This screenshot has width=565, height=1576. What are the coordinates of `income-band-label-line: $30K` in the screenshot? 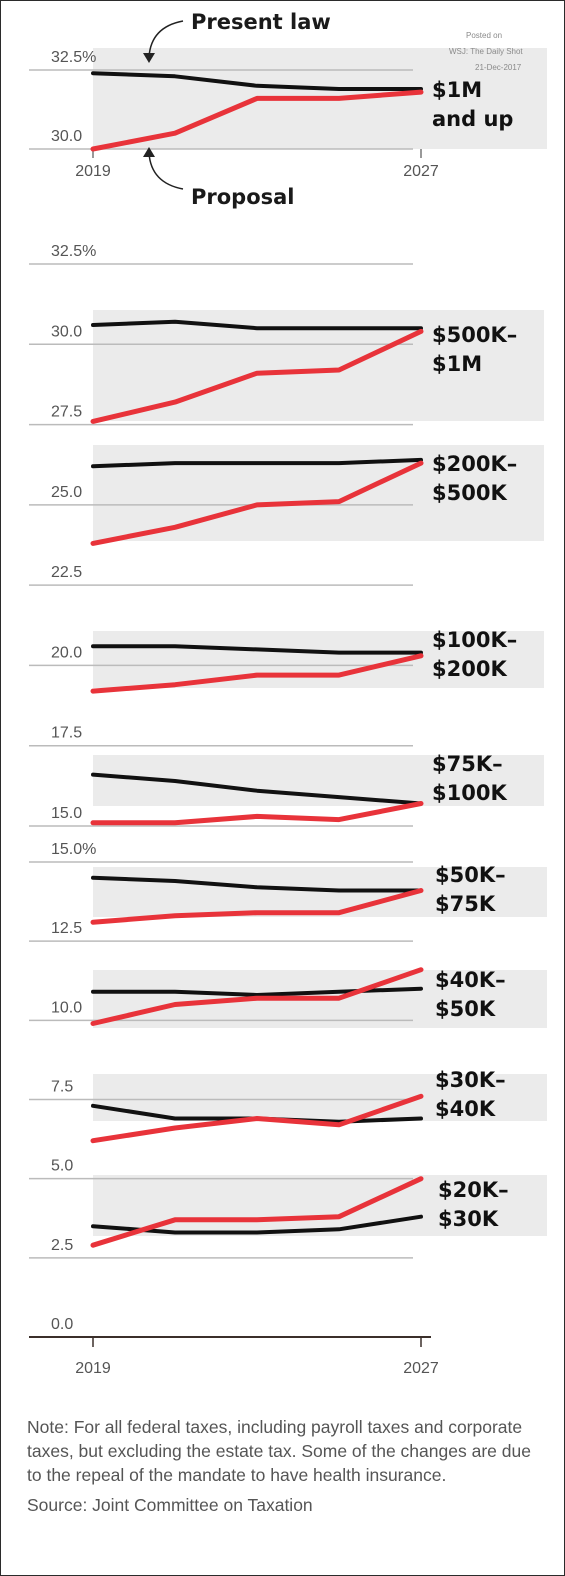 It's located at (468, 1219).